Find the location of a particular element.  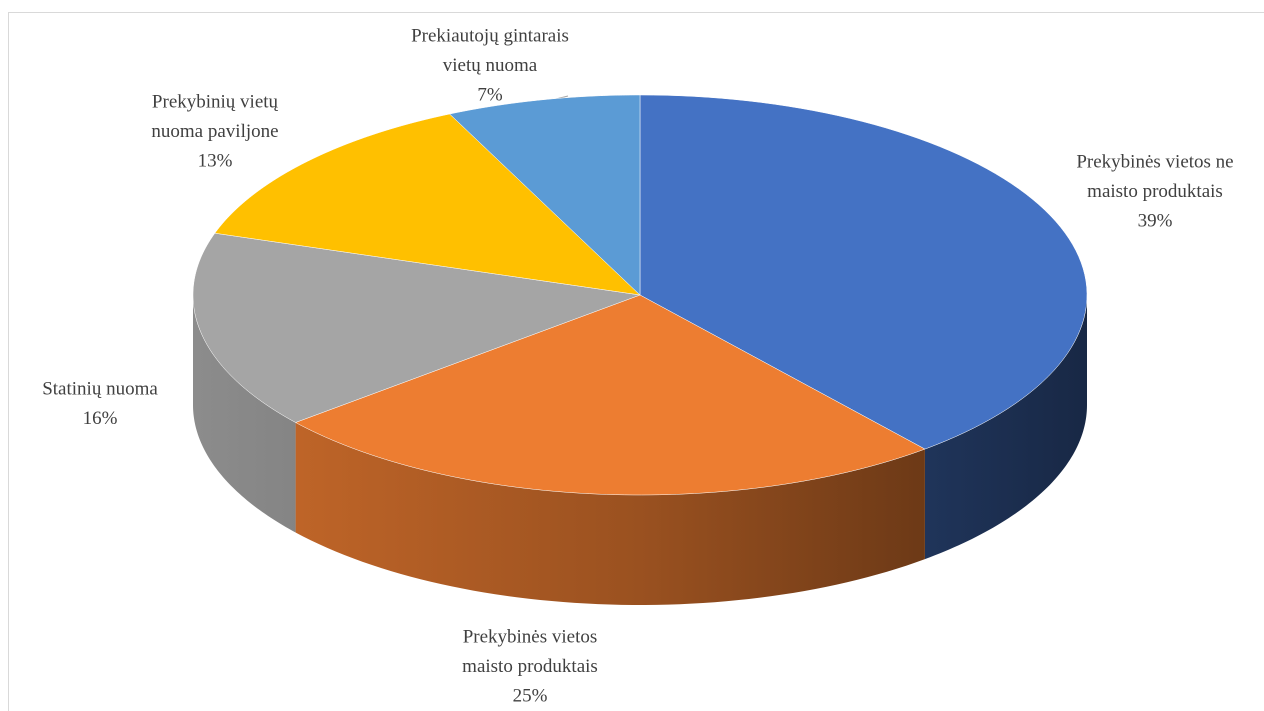

slice-label: Prekybinės vietos is located at coordinates (530, 636).